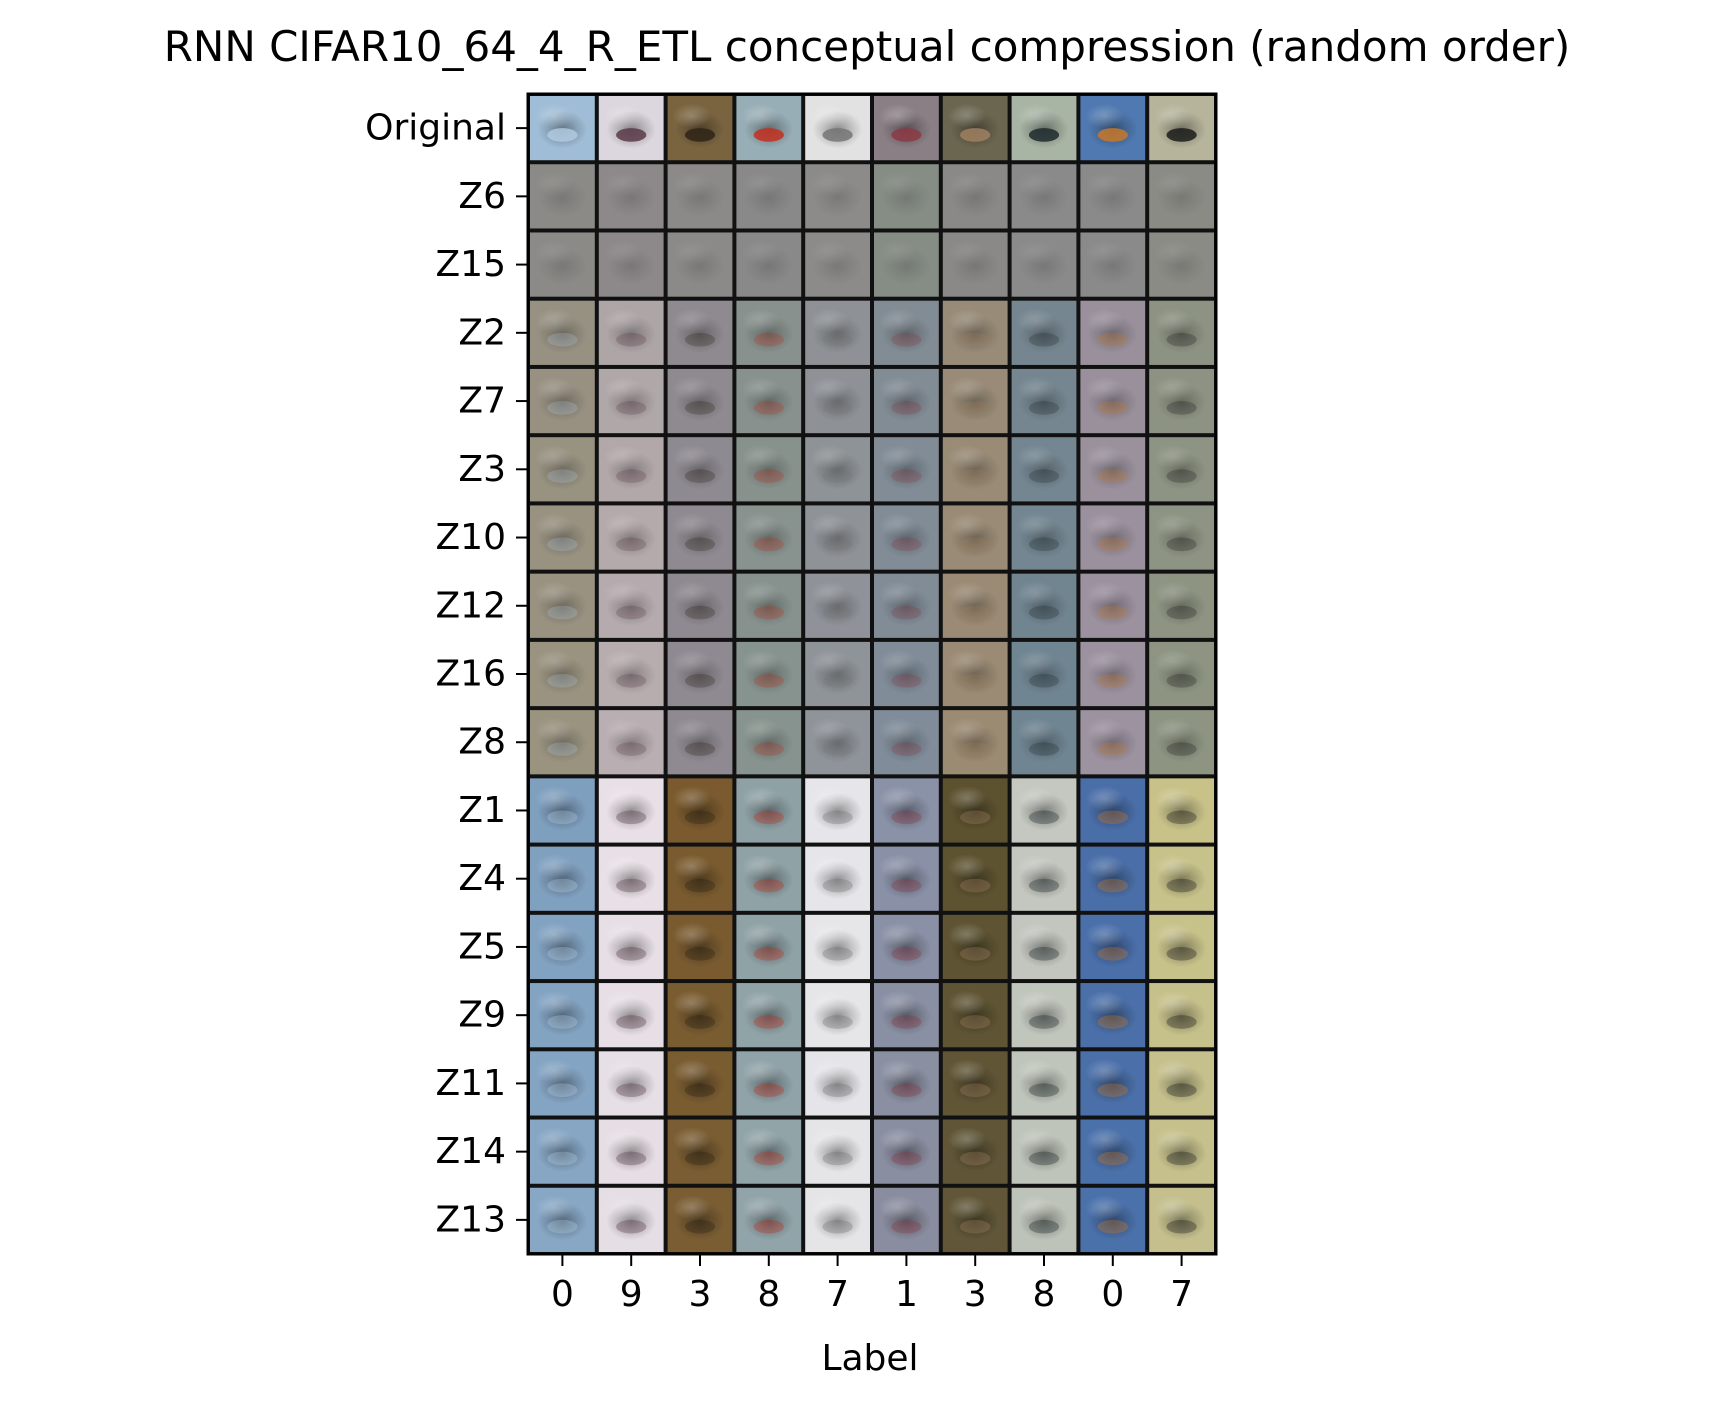 This screenshot has width=1734, height=1408. I want to click on x-axis-label: Label, so click(870, 1358).